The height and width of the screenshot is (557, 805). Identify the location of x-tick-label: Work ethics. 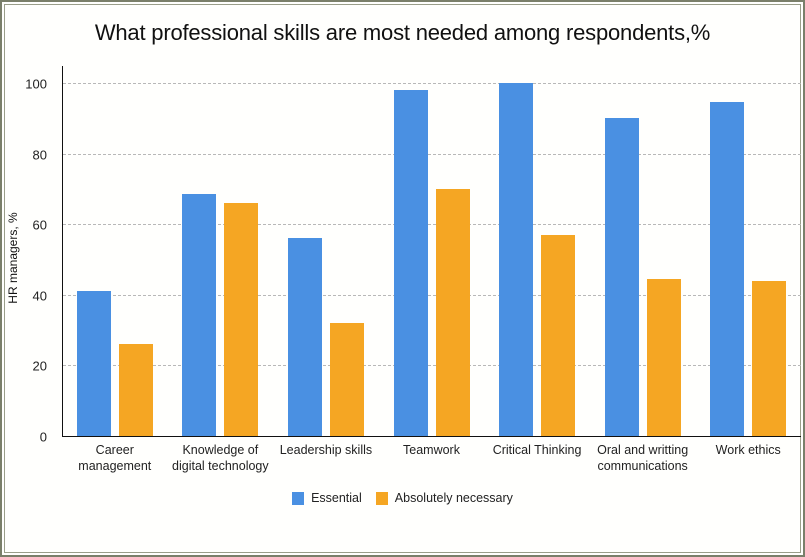
(748, 450).